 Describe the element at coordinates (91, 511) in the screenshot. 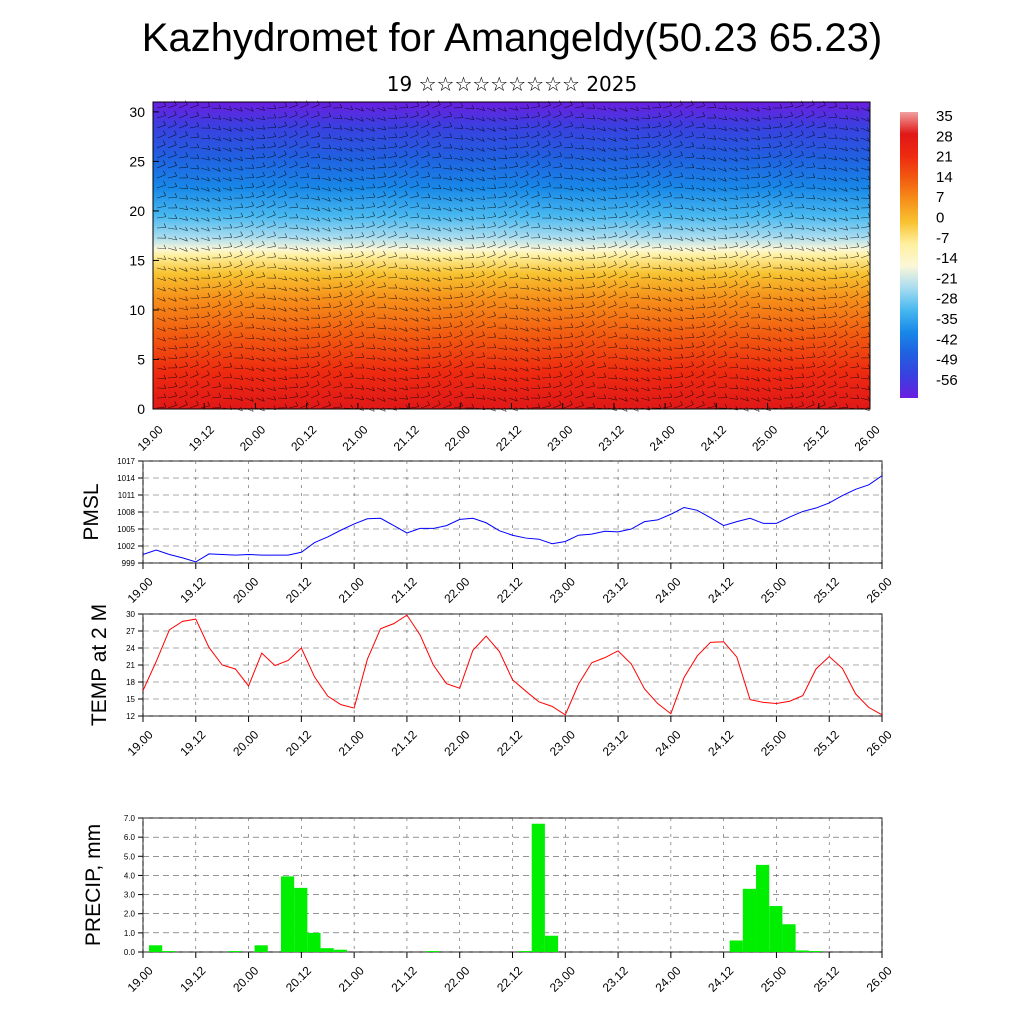

I see `pmsl-ylabel: PMSL` at that location.